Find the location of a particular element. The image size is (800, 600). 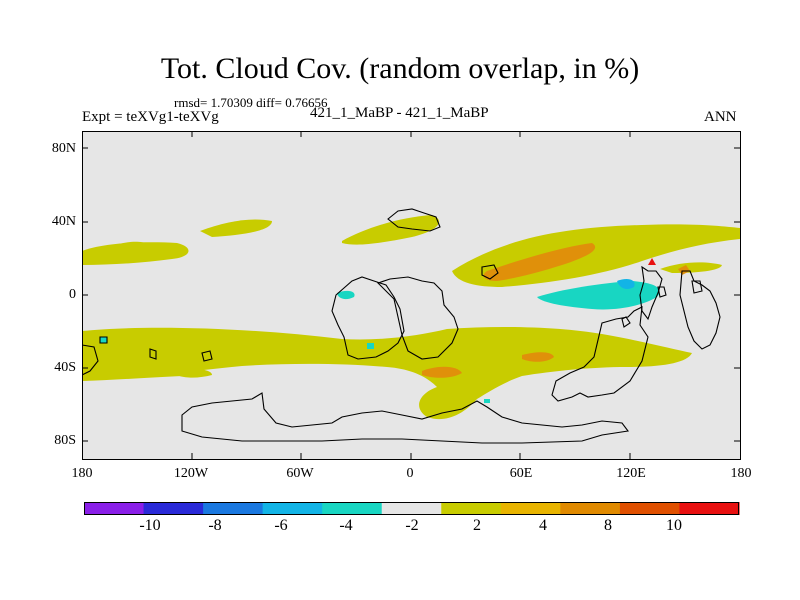

colorbar-swatches is located at coordinates (412, 508).